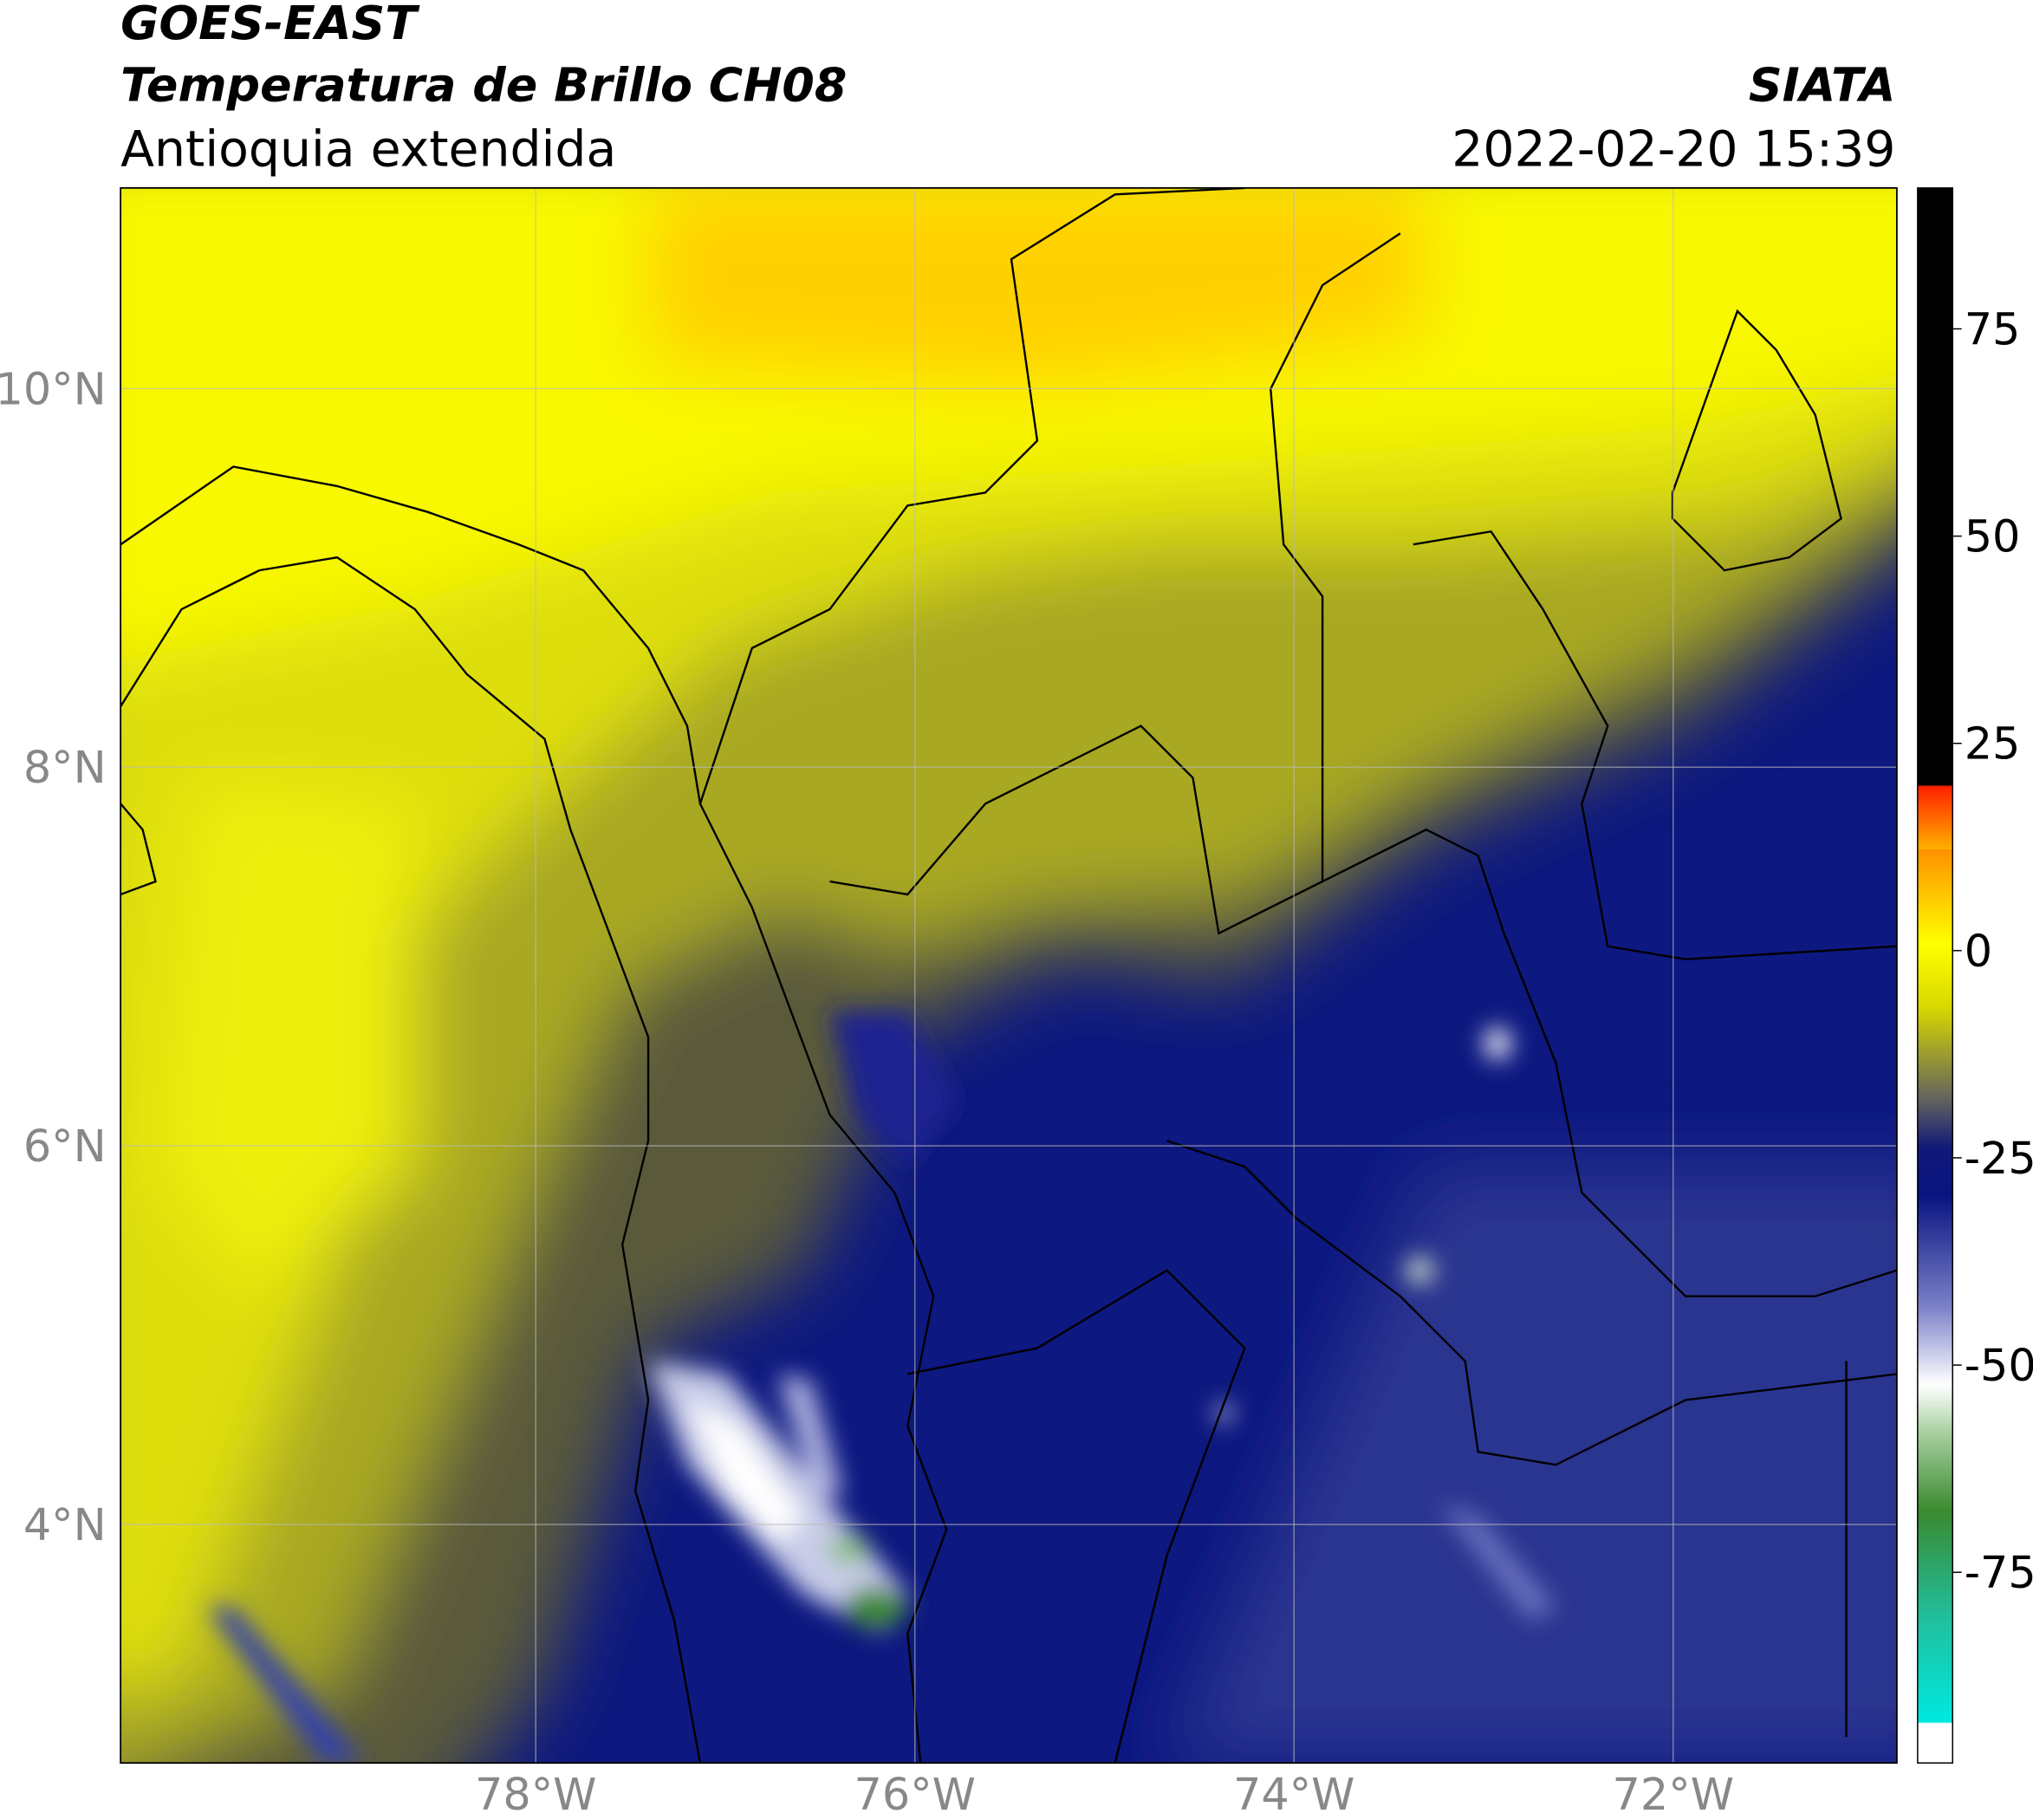 This screenshot has height=1820, width=2033. What do you see at coordinates (65, 1524) in the screenshot?
I see `y-tick-label: 4°N` at bounding box center [65, 1524].